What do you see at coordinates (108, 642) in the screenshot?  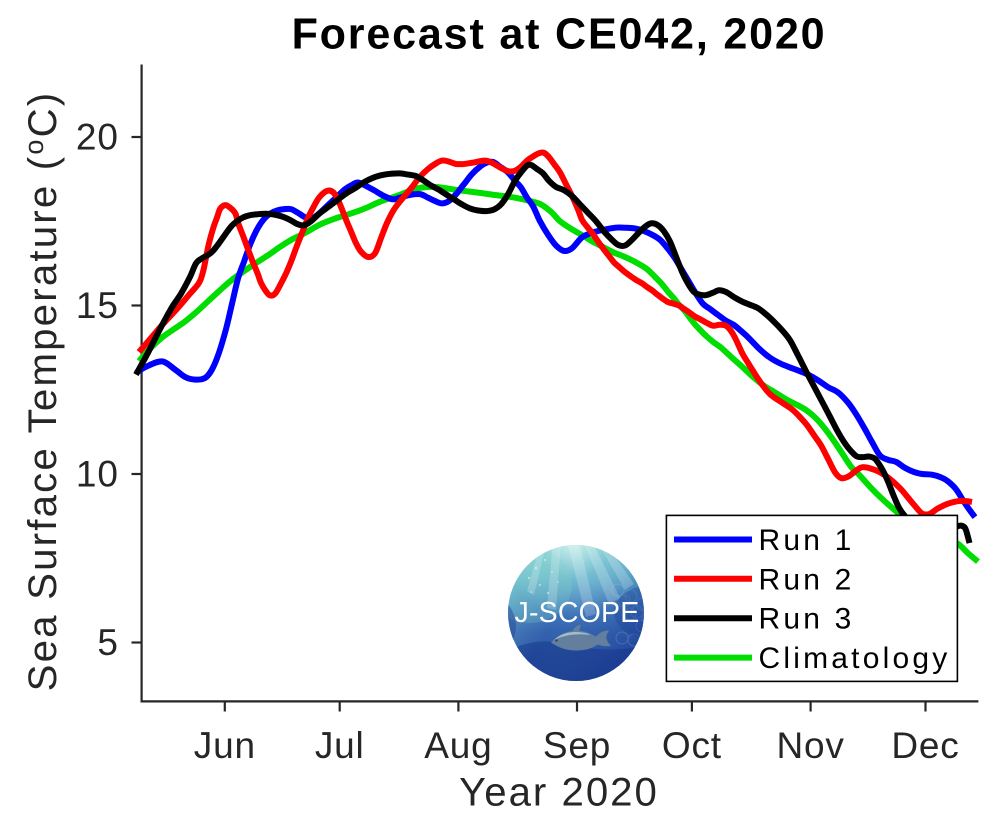 I see `svg-text: 5` at bounding box center [108, 642].